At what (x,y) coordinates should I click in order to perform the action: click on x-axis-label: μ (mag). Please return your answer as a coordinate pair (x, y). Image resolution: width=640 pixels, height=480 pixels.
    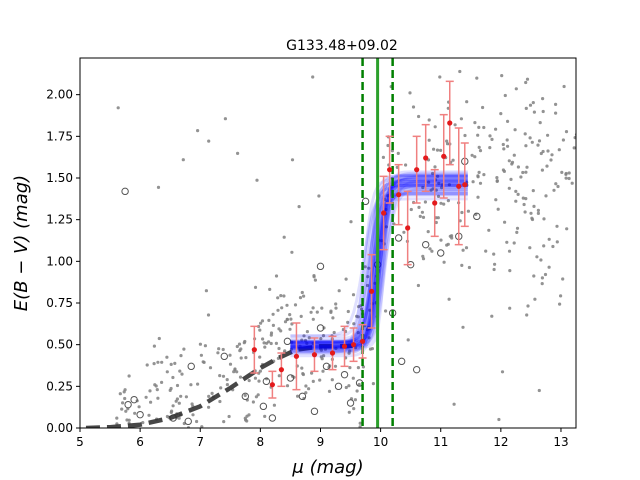
    Looking at the image, I should click on (327, 467).